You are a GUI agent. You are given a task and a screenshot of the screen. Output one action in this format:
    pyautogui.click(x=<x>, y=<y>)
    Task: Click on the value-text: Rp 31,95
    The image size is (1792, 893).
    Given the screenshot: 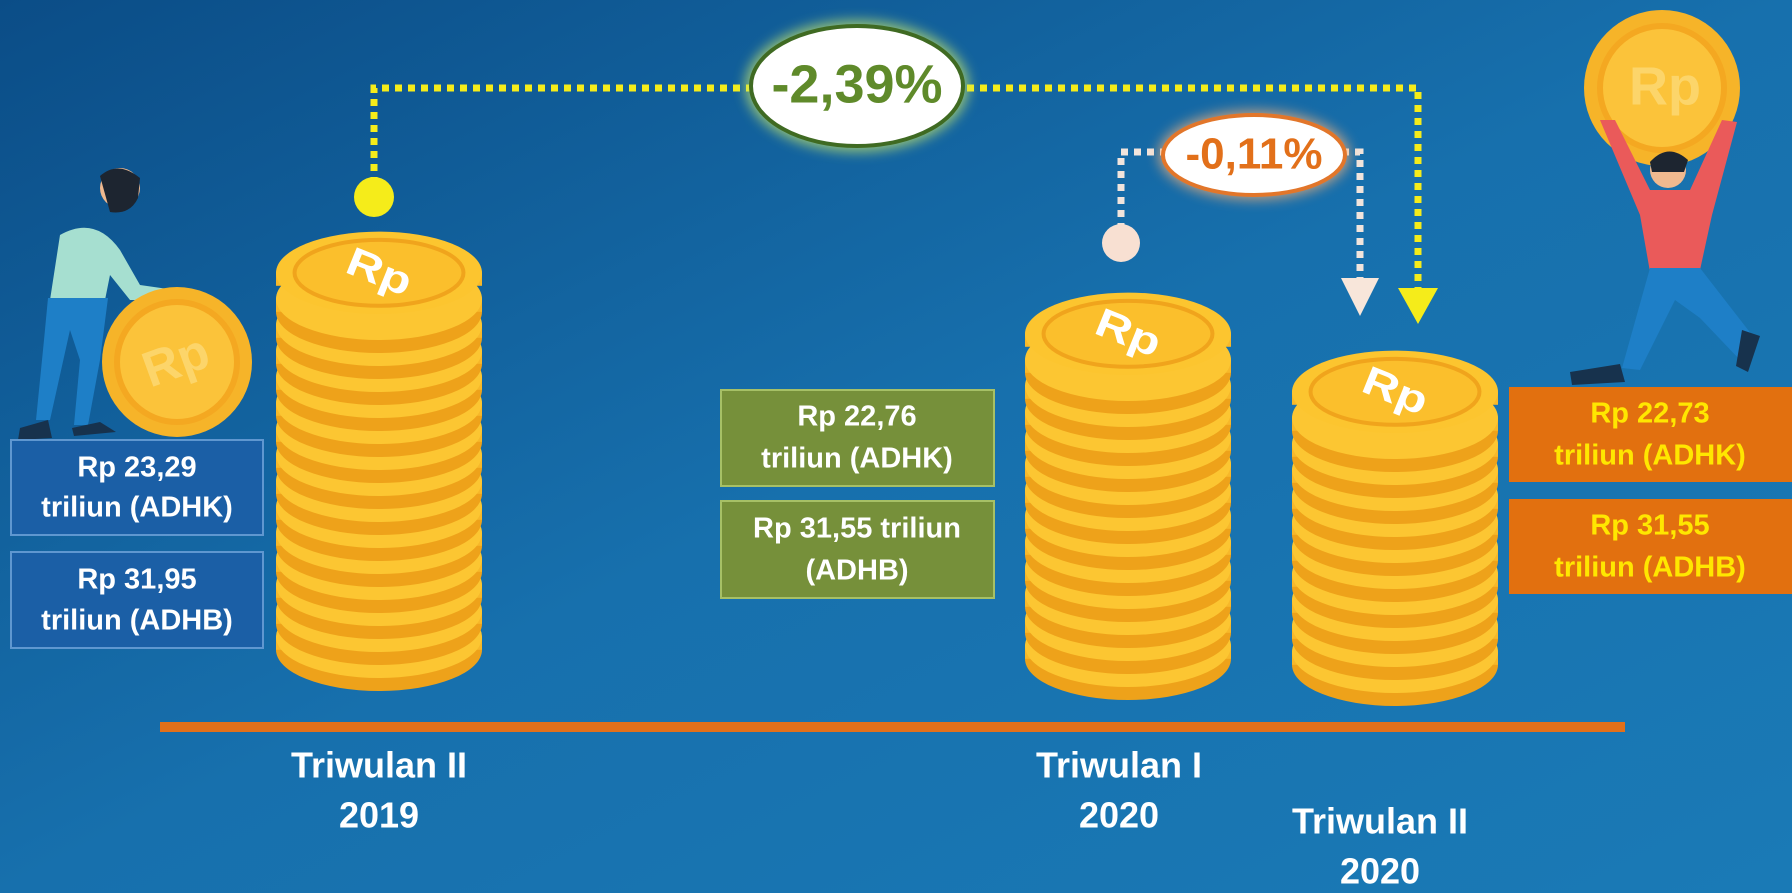 What is the action you would take?
    pyautogui.click(x=136, y=580)
    